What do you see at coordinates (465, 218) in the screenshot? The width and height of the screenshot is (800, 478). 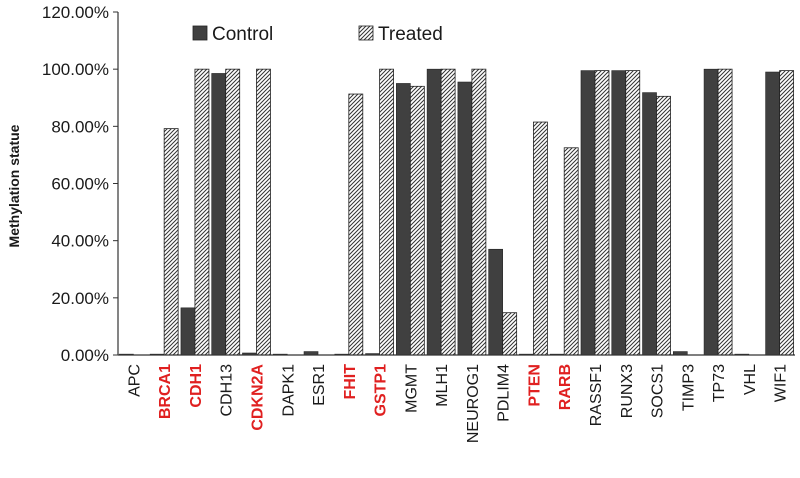 I see `bar-control-neurog1` at bounding box center [465, 218].